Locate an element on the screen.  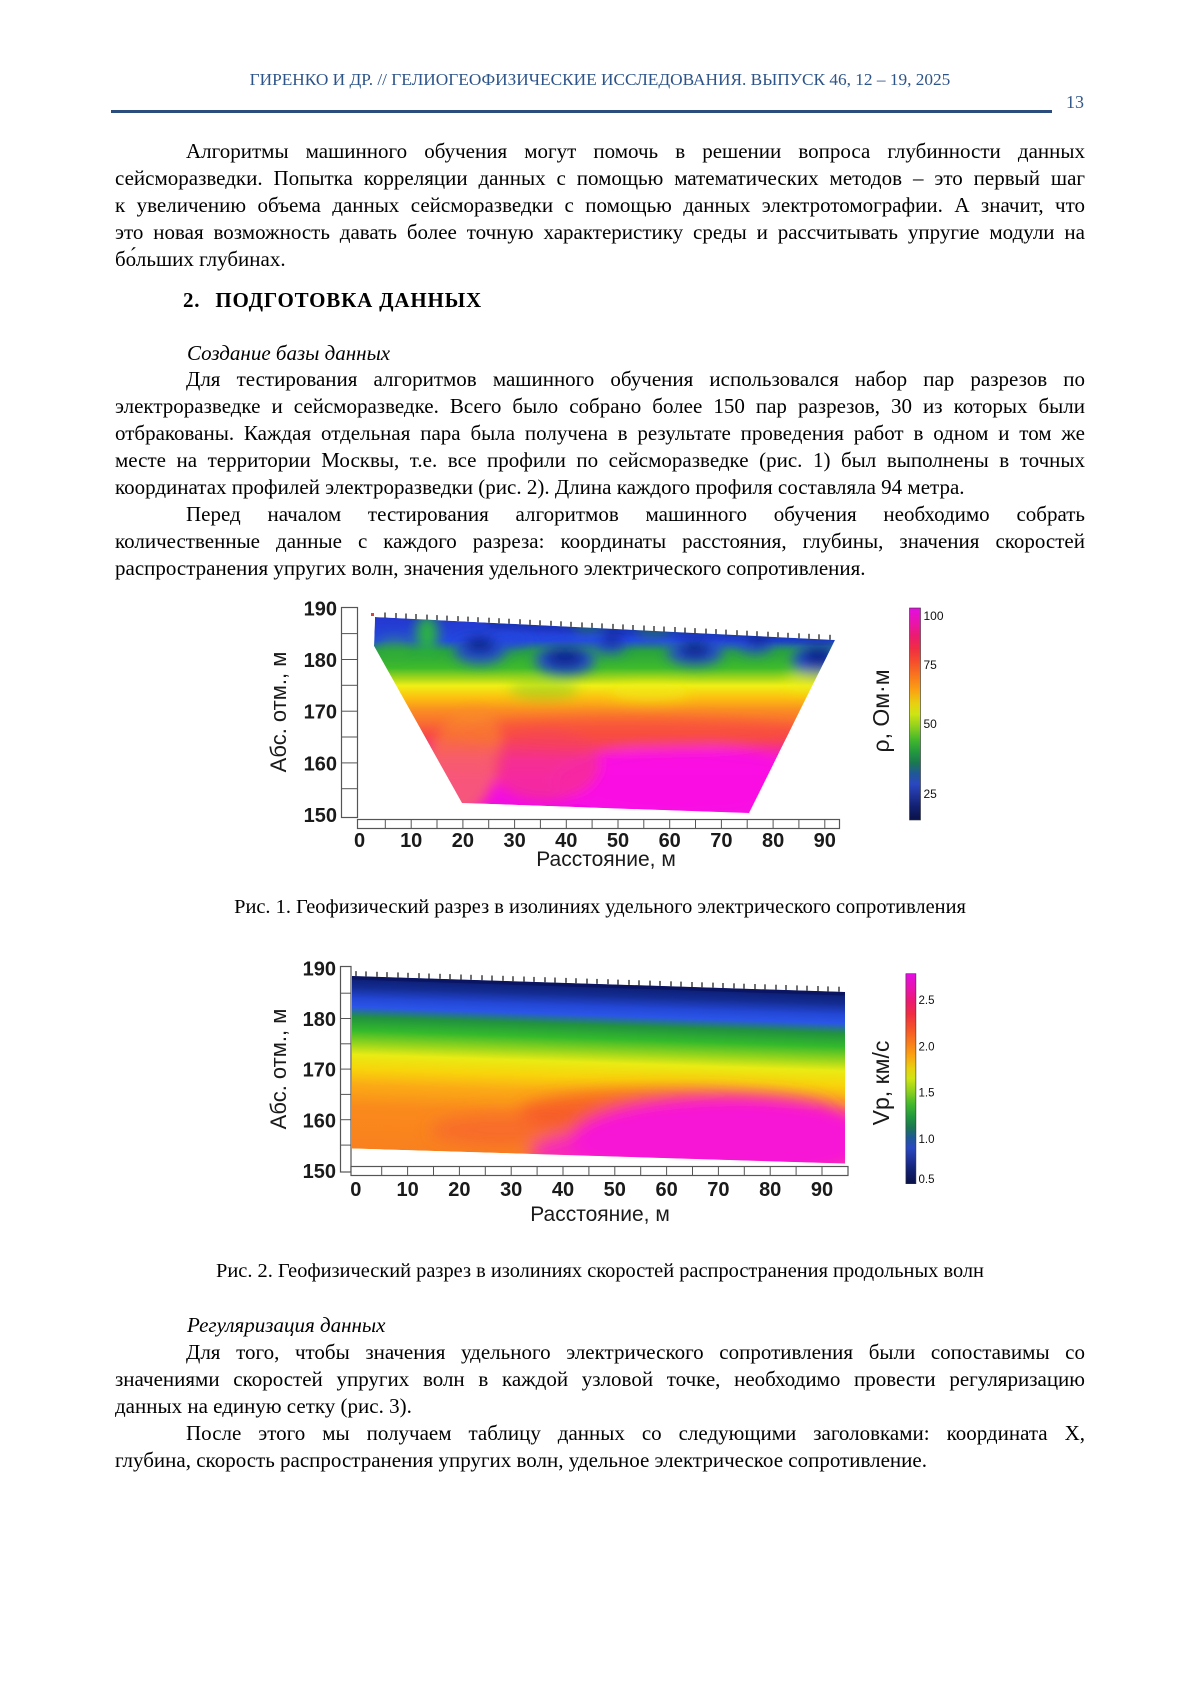
svg-text: 25 is located at coordinates (931, 794).